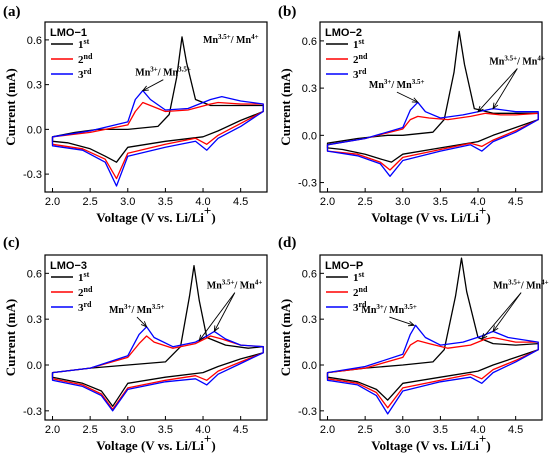 The image size is (550, 464). Describe the element at coordinates (360, 74) in the screenshot. I see `legend-entry-3rd: 3rd` at that location.